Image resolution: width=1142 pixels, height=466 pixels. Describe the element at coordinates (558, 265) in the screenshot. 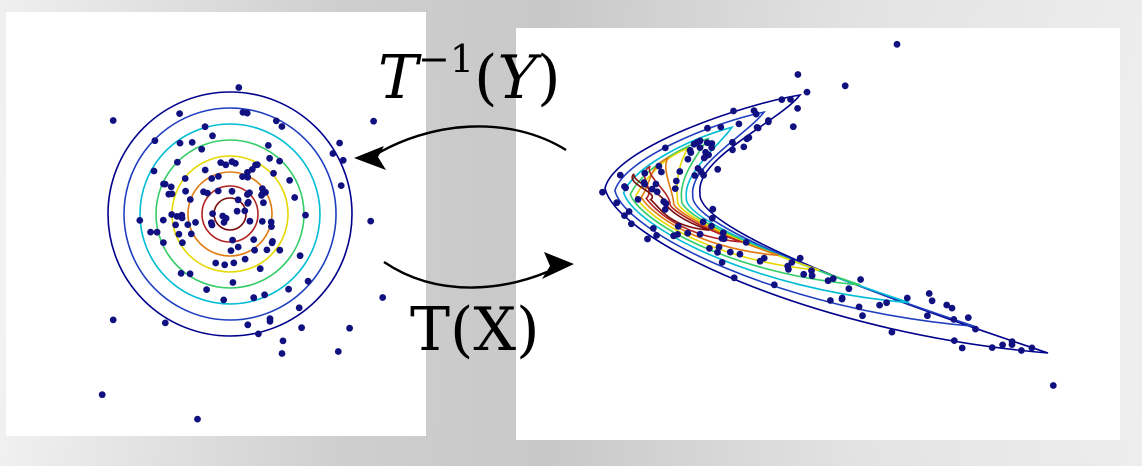

I see `forward-arrowhead` at that location.